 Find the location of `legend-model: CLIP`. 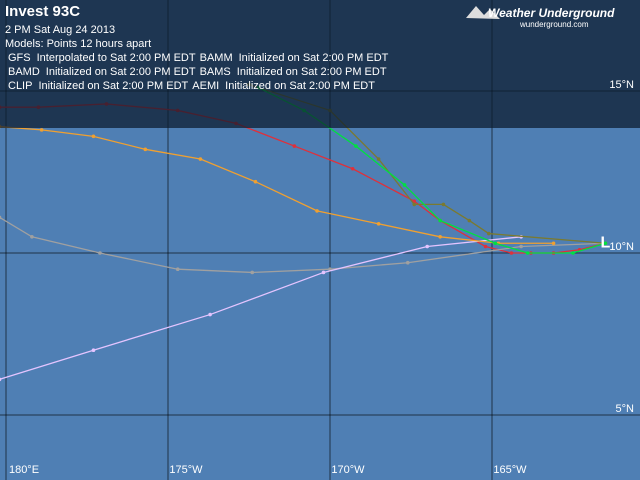

legend-model: CLIP is located at coordinates (20, 86).